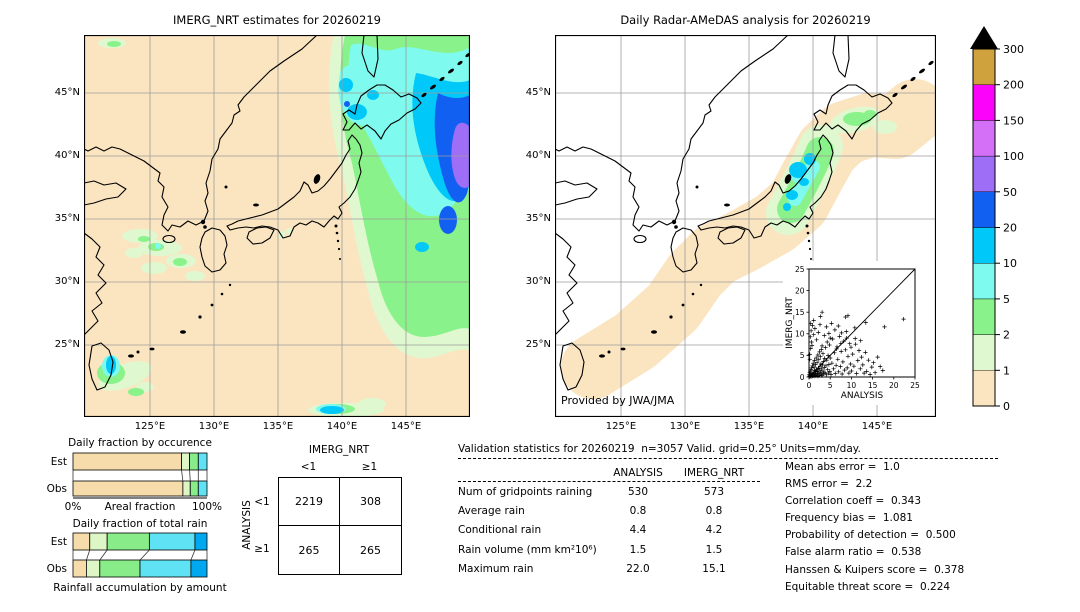 The image size is (1080, 612). What do you see at coordinates (262, 549) in the screenshot?
I see `contingency-row-label: ≥1` at bounding box center [262, 549].